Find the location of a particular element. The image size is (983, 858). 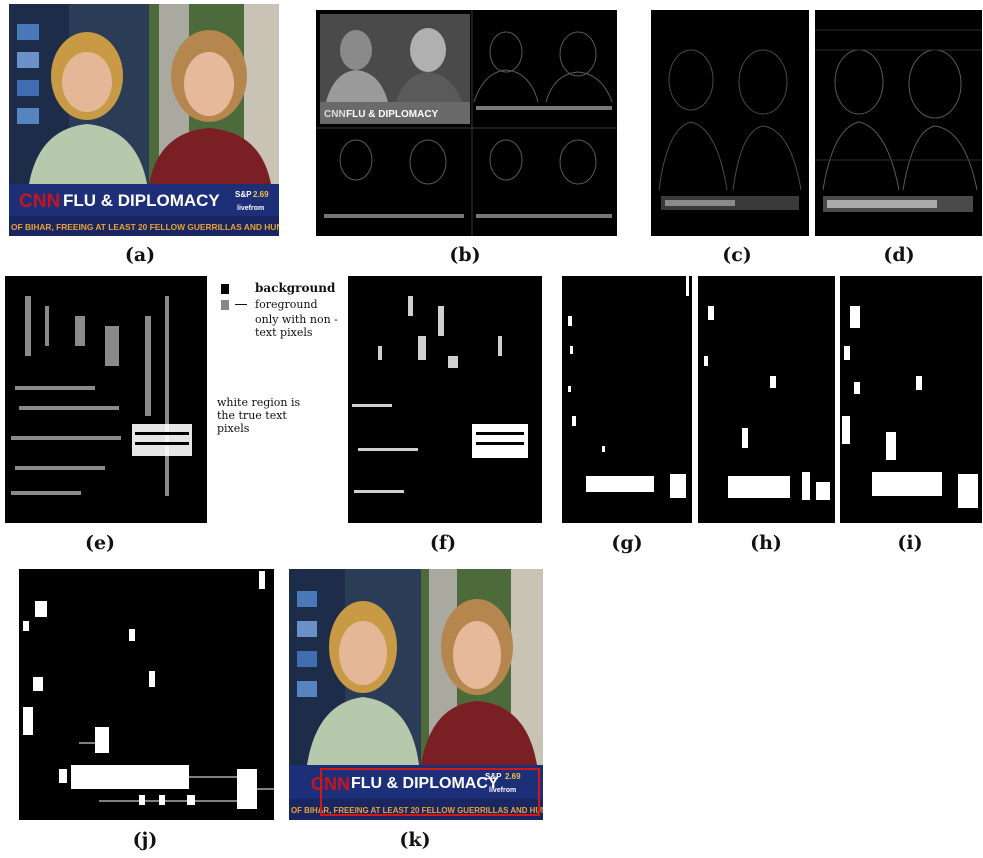

wavelet-image-b: CNN FLU & DIPLOMACY is located at coordinates (466, 123).